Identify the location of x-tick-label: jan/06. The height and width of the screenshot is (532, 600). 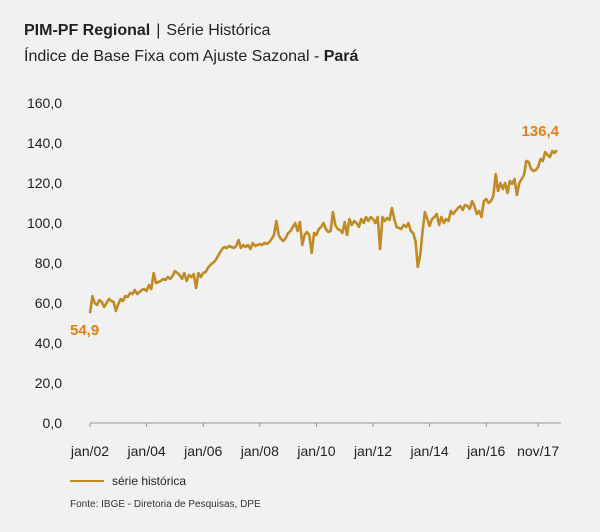
(202, 451).